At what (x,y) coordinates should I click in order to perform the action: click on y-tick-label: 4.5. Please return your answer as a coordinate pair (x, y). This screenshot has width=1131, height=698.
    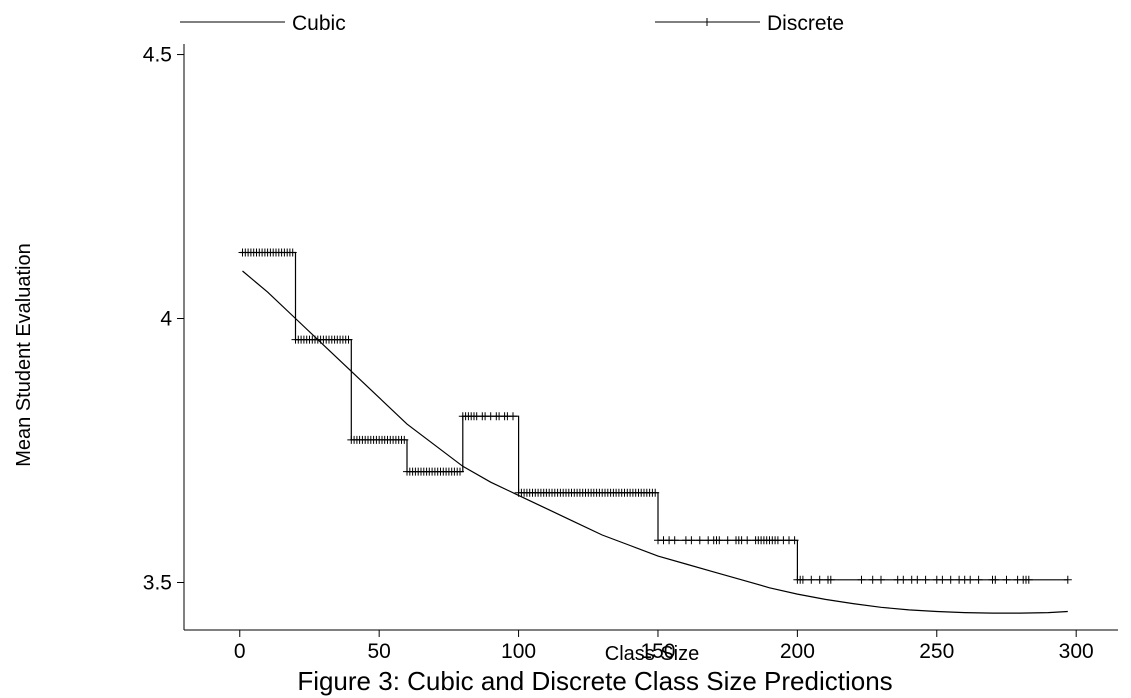
    Looking at the image, I should click on (157, 55).